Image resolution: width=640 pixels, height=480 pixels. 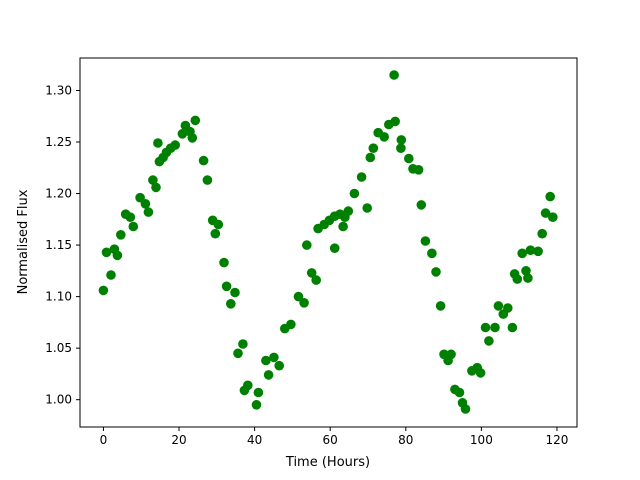 I want to click on x-tick-label: 120, so click(x=557, y=440).